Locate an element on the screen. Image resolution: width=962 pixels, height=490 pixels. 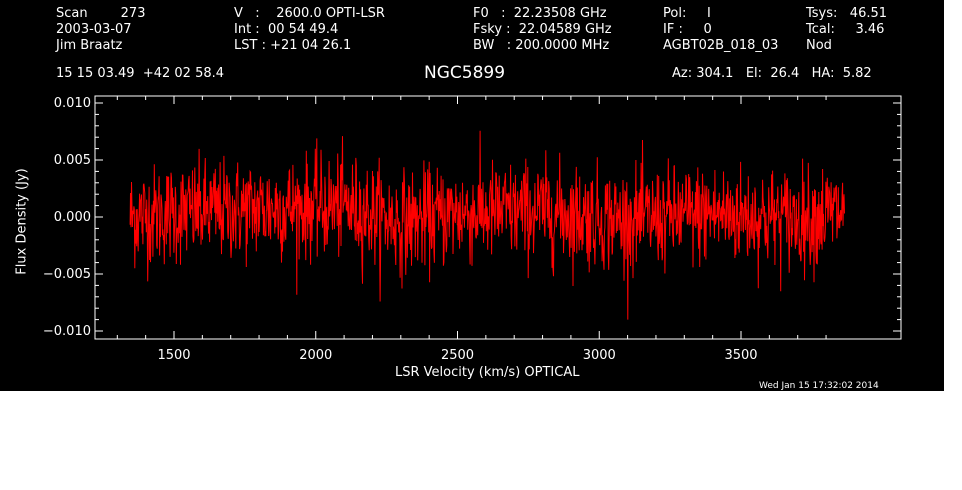
header-nod: Nod is located at coordinates (819, 45).